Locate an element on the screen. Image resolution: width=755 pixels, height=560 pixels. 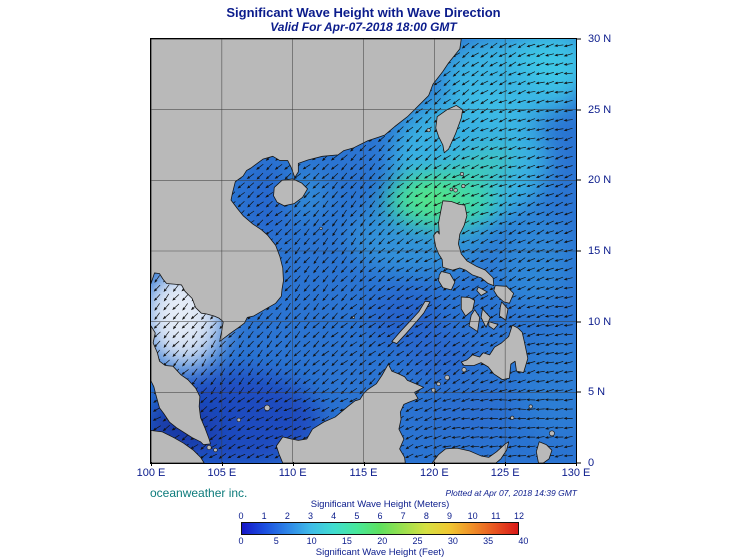
colorbar-meter-tick-label: 8 is located at coordinates (426, 516).